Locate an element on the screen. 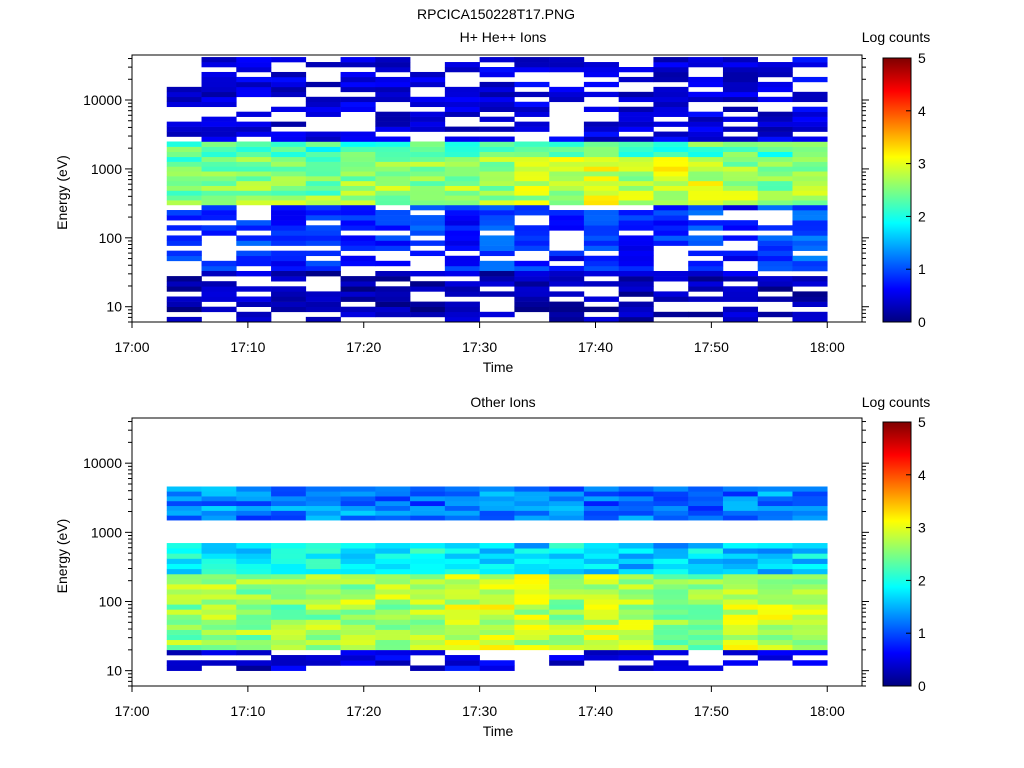 This screenshot has height=768, width=1024. x-tick-label: 17:30 is located at coordinates (479, 711).